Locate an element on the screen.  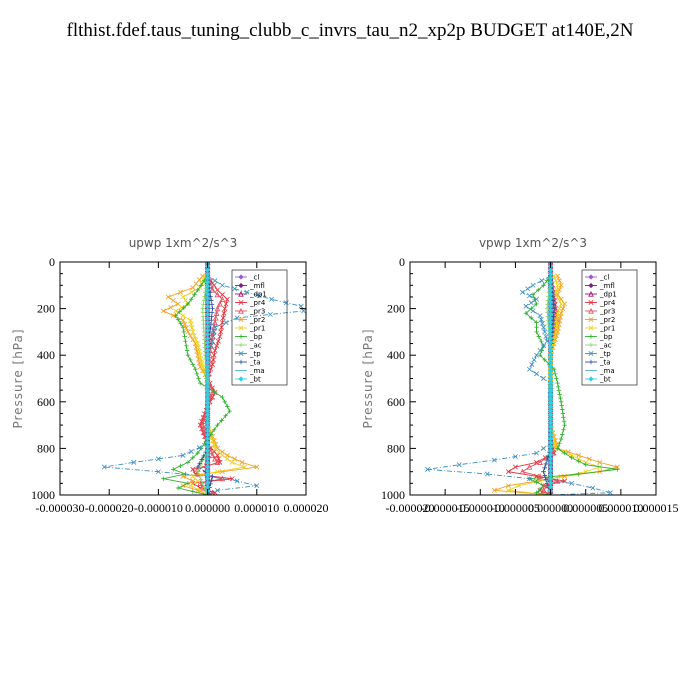
x-tick-label: 0.000000 is located at coordinates (207, 508).